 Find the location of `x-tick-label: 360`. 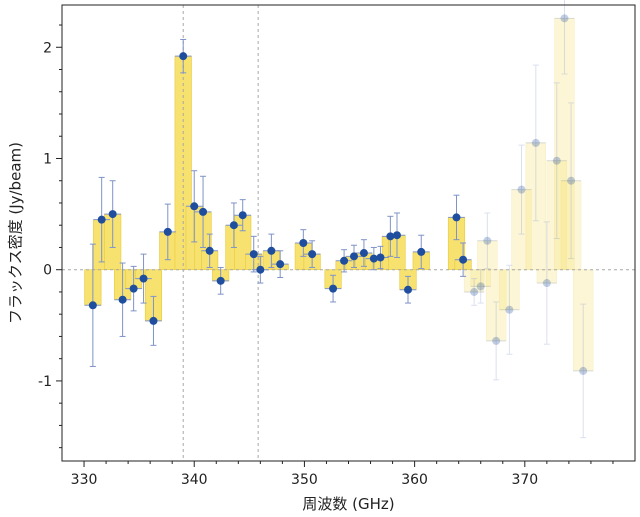

x-tick-label: 360 is located at coordinates (414, 480).